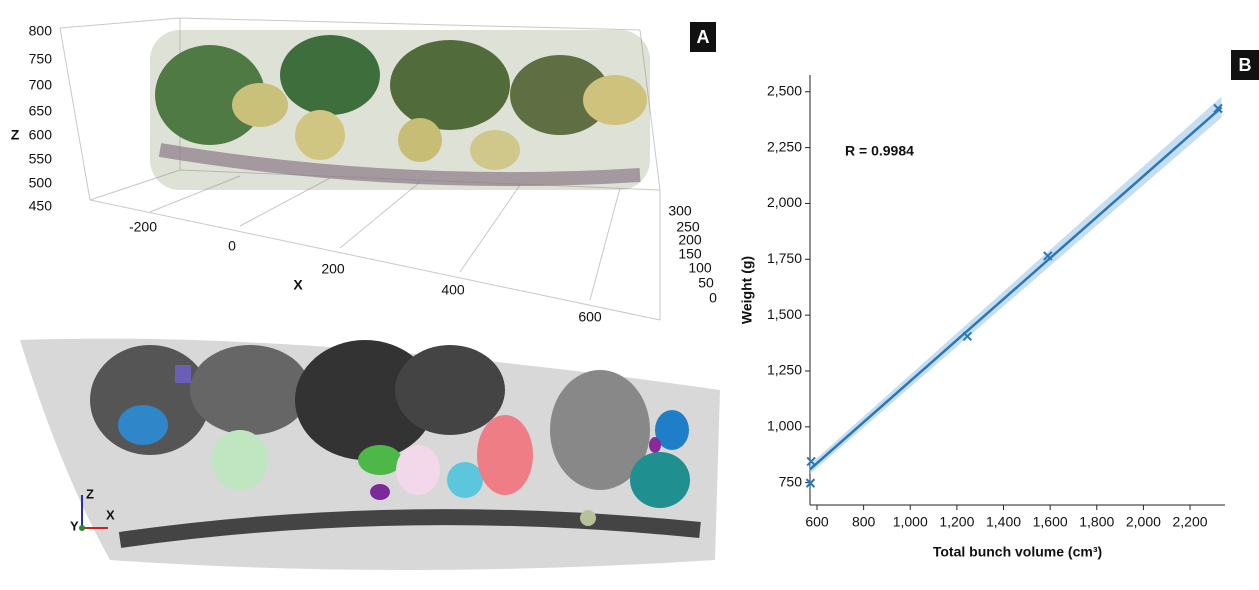 This screenshot has width=1259, height=590. Describe the element at coordinates (1050, 522) in the screenshot. I see `x-tick-label: 1,600` at that location.